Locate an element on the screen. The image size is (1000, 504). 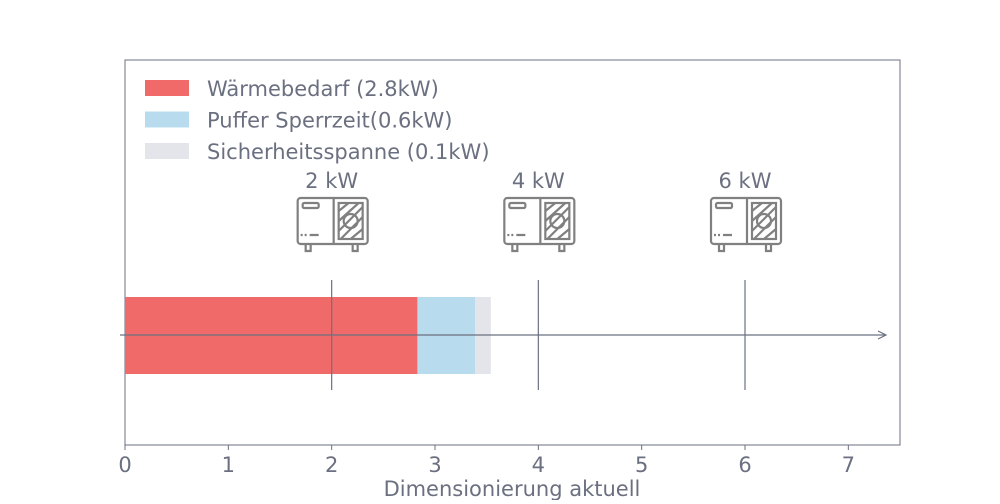
x-tick-label: 6 is located at coordinates (744, 465).